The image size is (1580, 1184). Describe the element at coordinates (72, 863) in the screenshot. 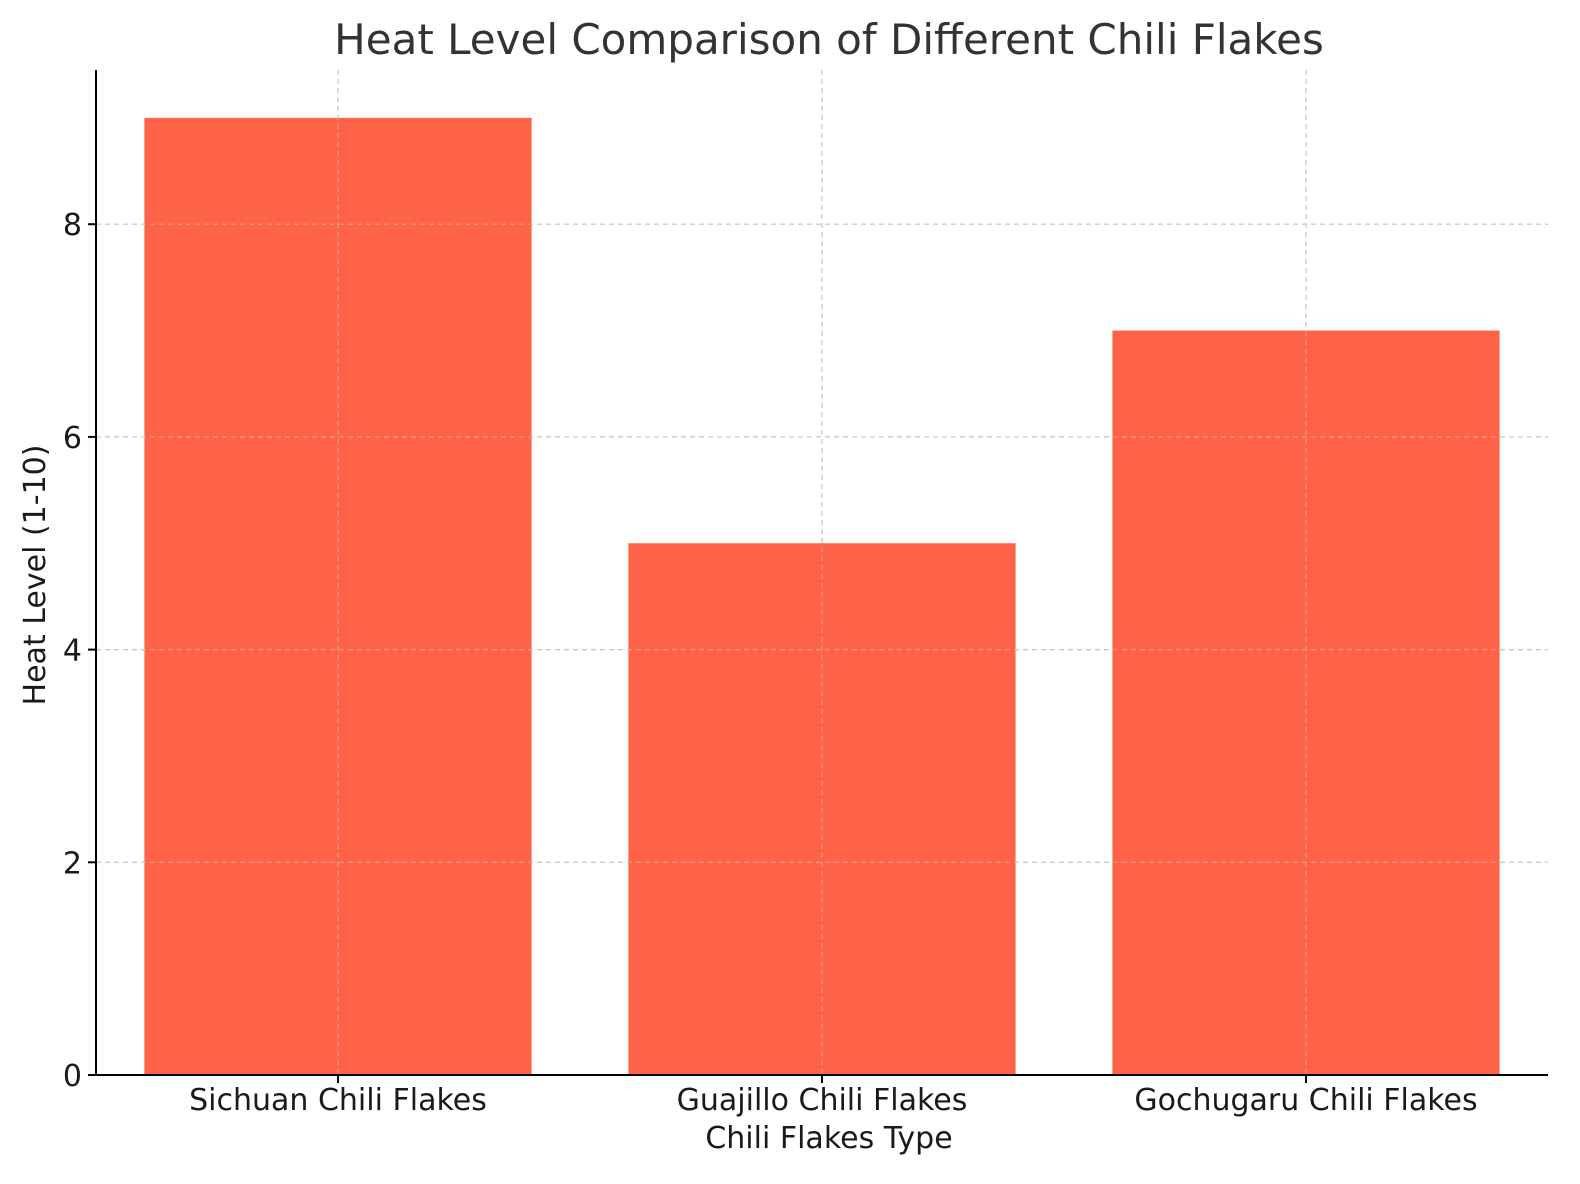

I see `y-tick-label: 2` at that location.